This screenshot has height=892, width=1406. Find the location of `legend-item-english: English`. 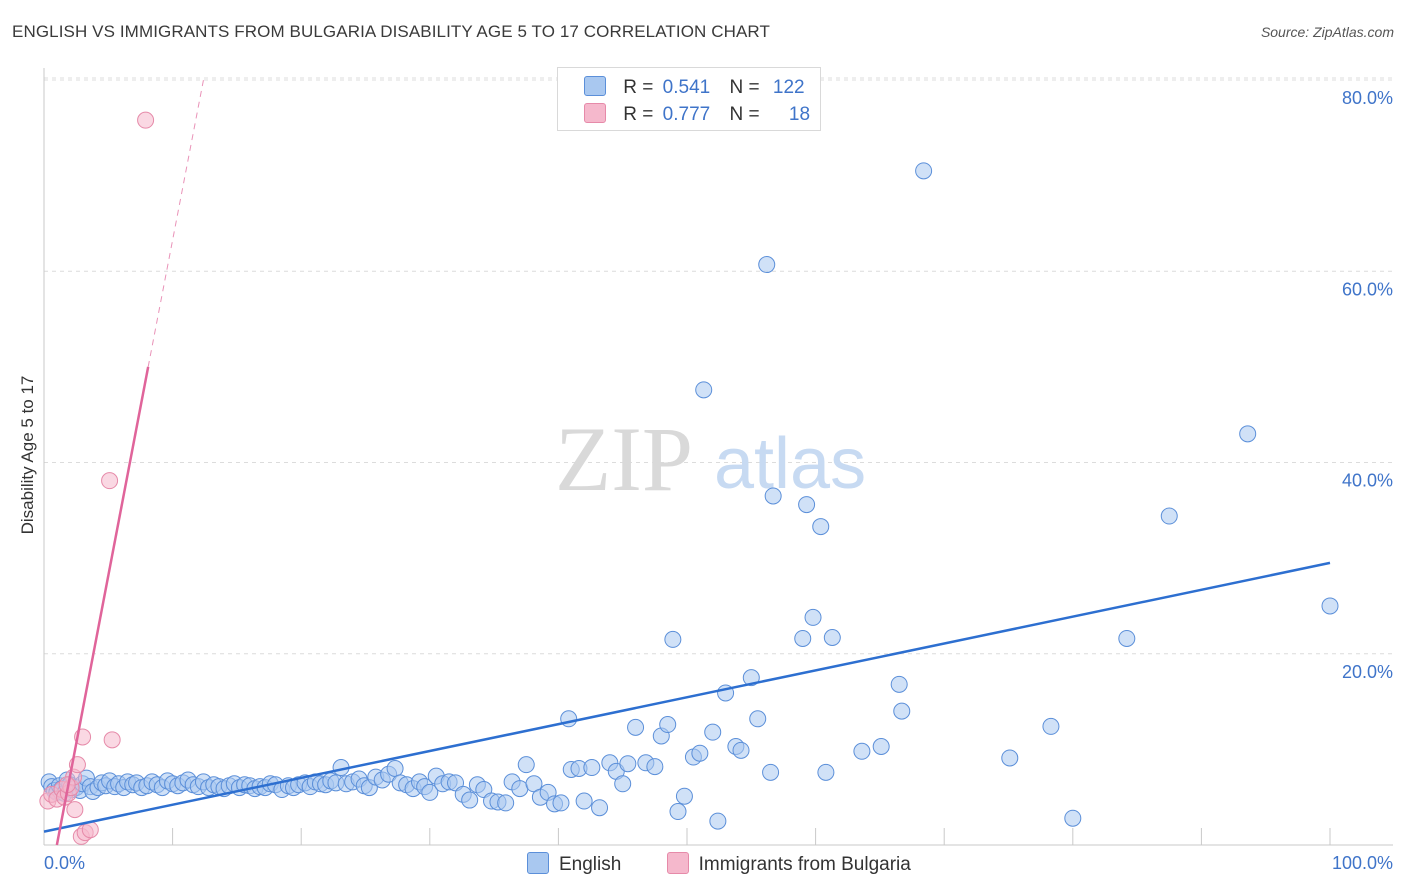

legend-item-english: English is located at coordinates (574, 864).